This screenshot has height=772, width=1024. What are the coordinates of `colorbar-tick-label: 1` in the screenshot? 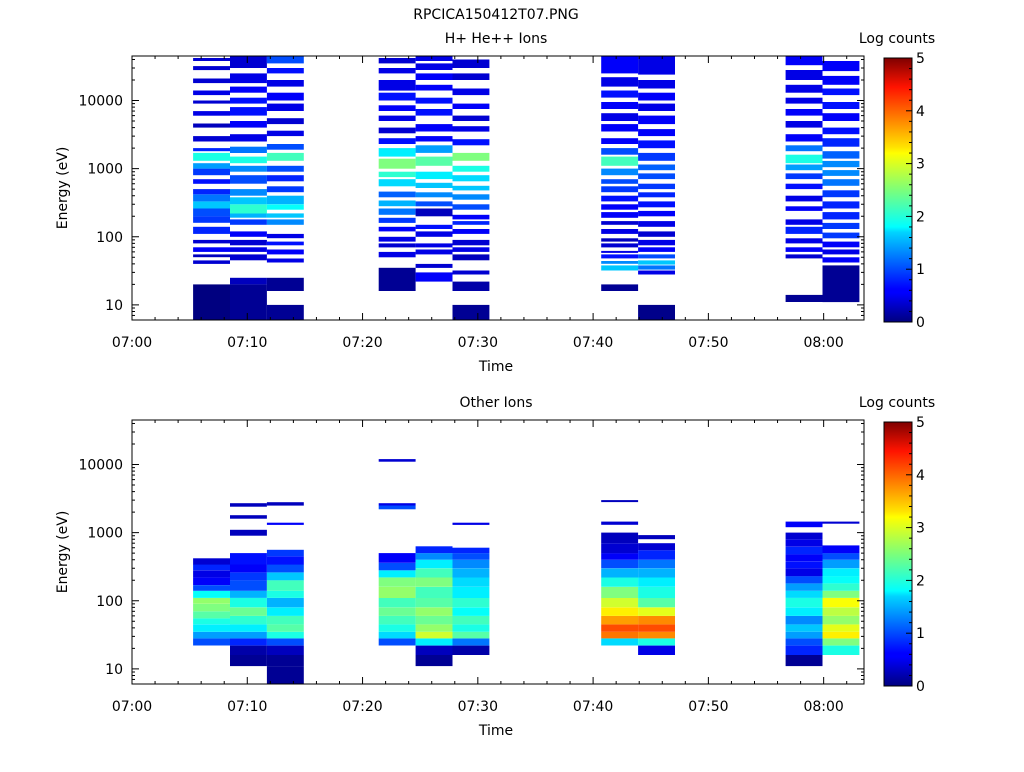 It's located at (920, 634).